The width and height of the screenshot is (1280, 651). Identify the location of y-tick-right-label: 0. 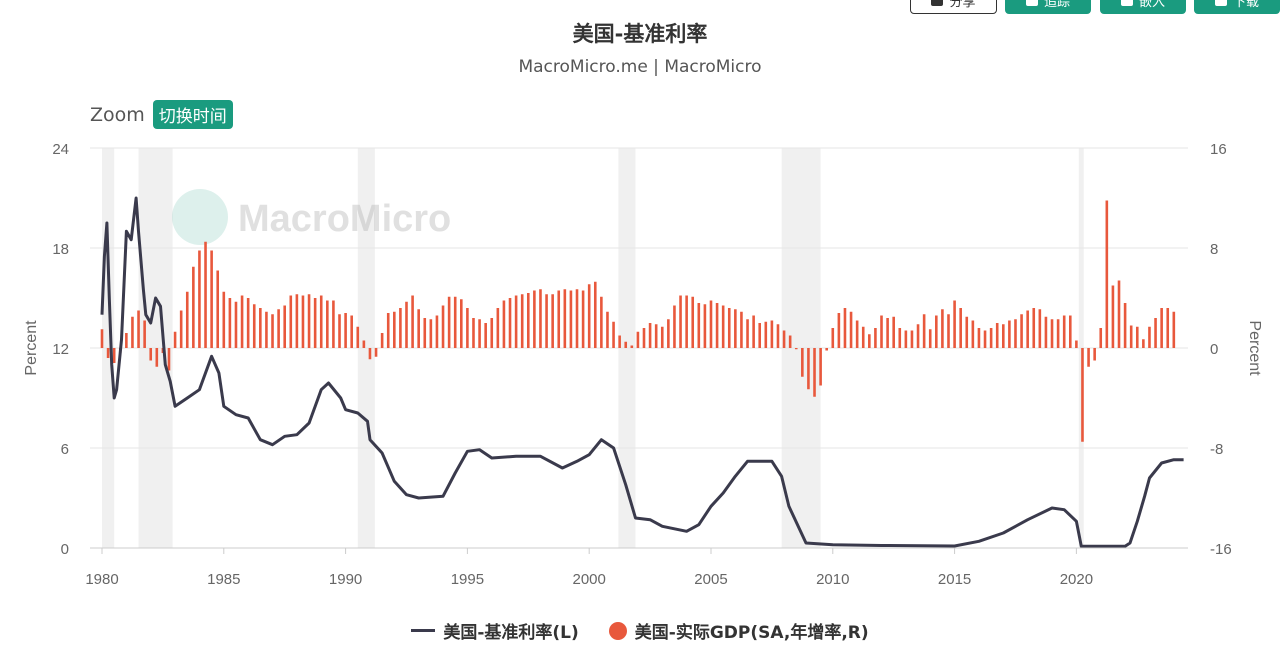
(1214, 349).